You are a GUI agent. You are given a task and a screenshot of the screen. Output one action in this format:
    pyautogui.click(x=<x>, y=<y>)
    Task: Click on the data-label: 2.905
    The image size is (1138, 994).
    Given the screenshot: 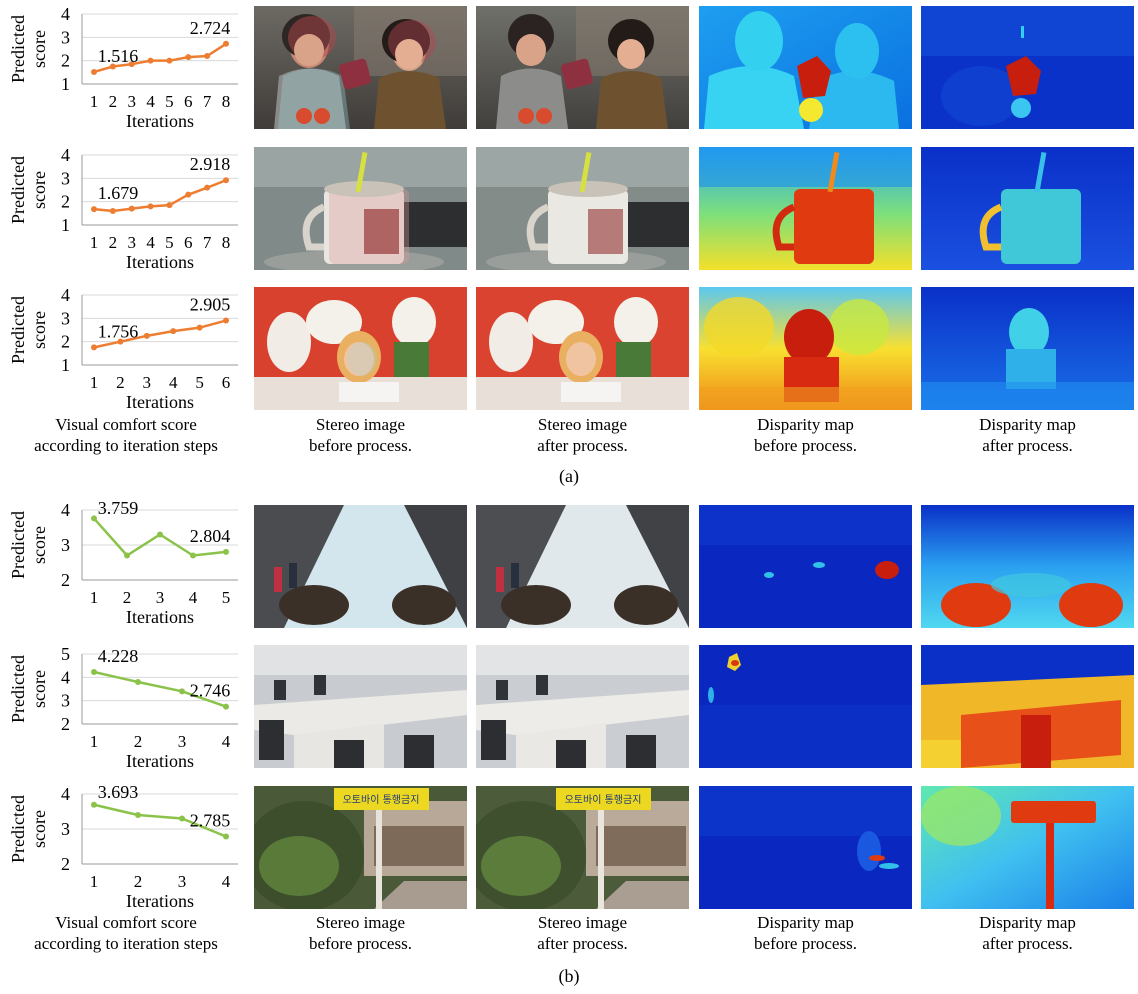 What is the action you would take?
    pyautogui.click(x=210, y=305)
    